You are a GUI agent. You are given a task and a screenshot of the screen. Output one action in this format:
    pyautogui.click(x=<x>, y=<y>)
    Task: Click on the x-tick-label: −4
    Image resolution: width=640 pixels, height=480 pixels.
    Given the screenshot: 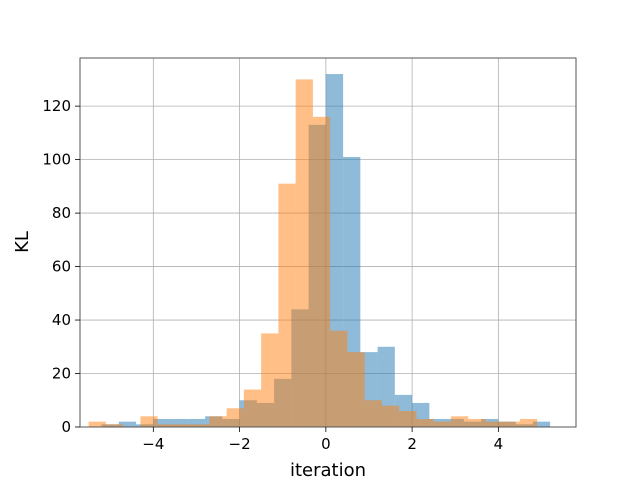 What is the action you would take?
    pyautogui.click(x=153, y=444)
    